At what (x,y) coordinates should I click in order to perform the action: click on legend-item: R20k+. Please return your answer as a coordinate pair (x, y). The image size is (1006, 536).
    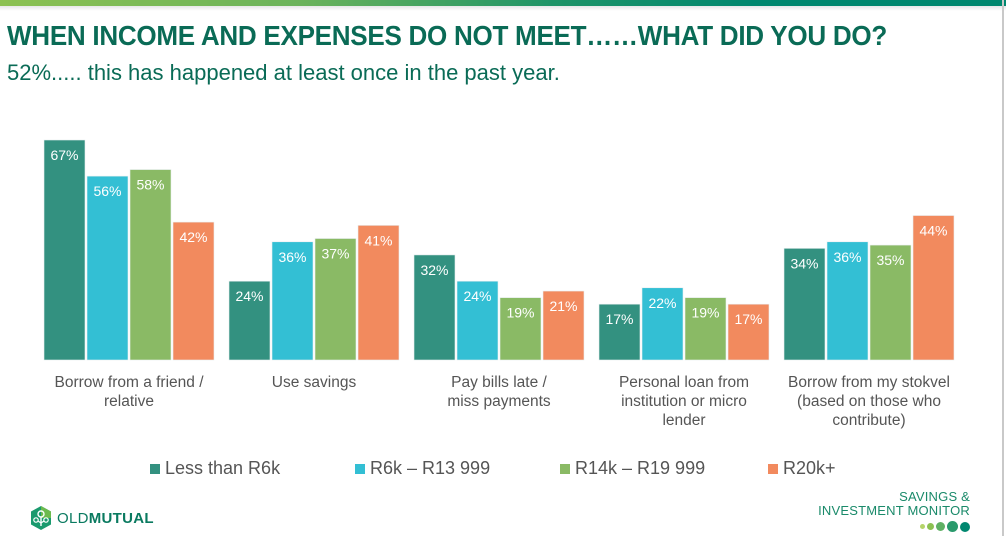
    Looking at the image, I should click on (802, 468).